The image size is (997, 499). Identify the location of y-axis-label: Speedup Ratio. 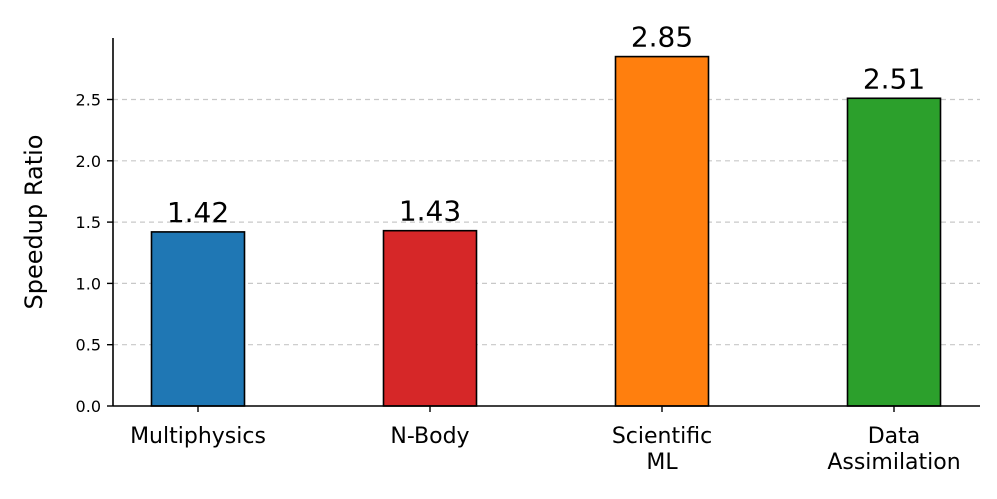
(34, 222).